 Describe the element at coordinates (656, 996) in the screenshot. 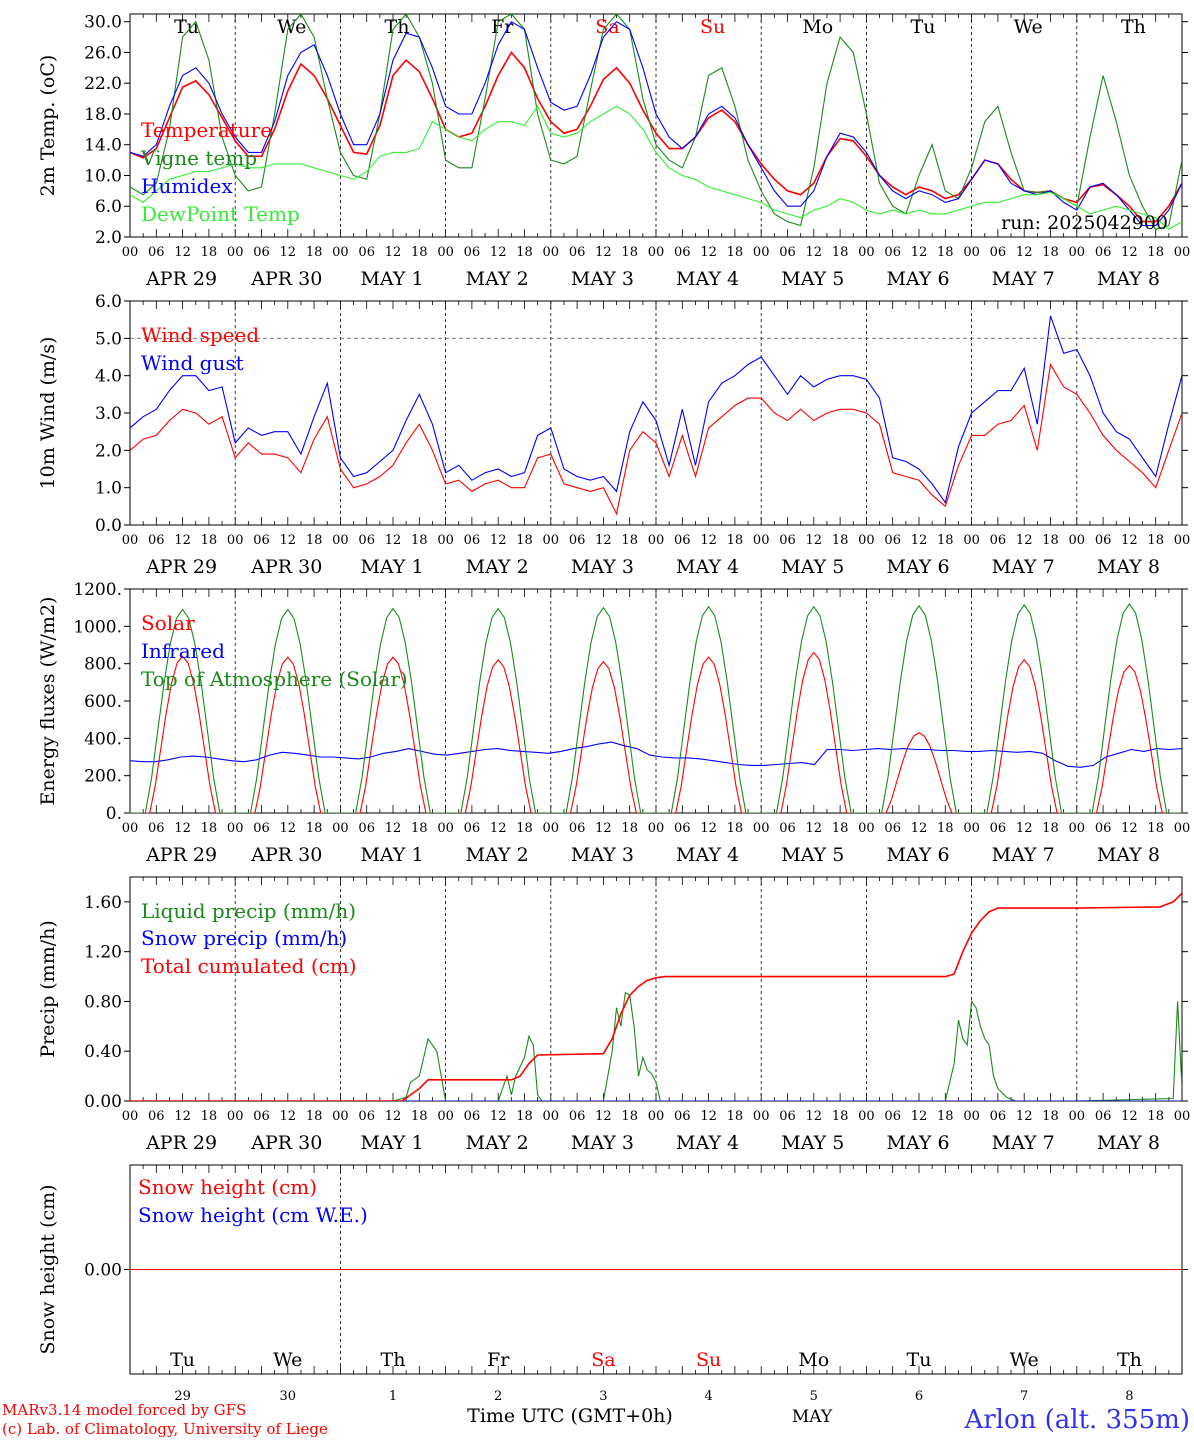

I see `series-group` at that location.